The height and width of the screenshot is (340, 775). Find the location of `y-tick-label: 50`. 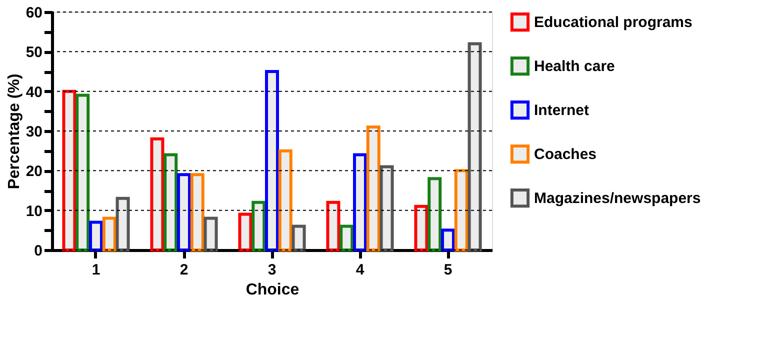

y-tick-label: 50 is located at coordinates (34, 53).